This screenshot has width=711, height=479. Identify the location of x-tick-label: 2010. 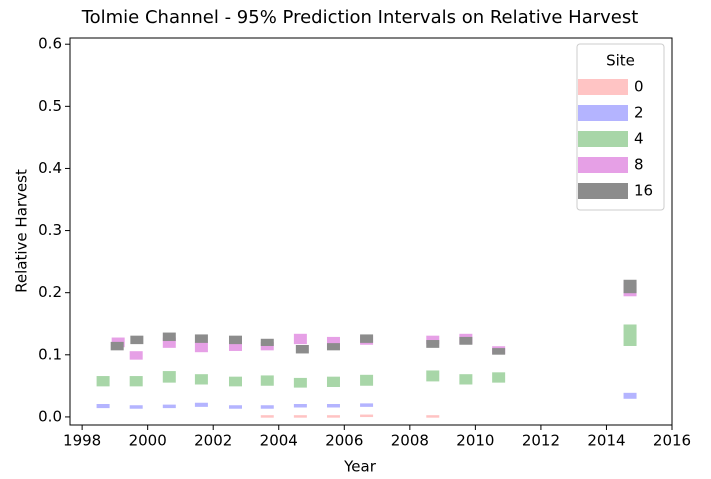
(475, 441).